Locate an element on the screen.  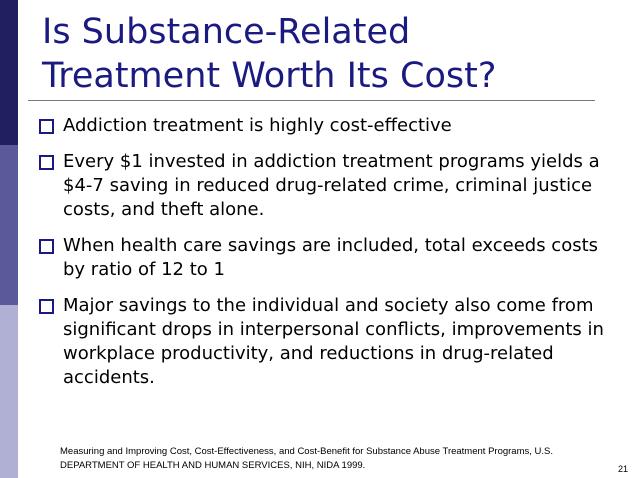
accent-bar-segment-mid is located at coordinates (9, 225).